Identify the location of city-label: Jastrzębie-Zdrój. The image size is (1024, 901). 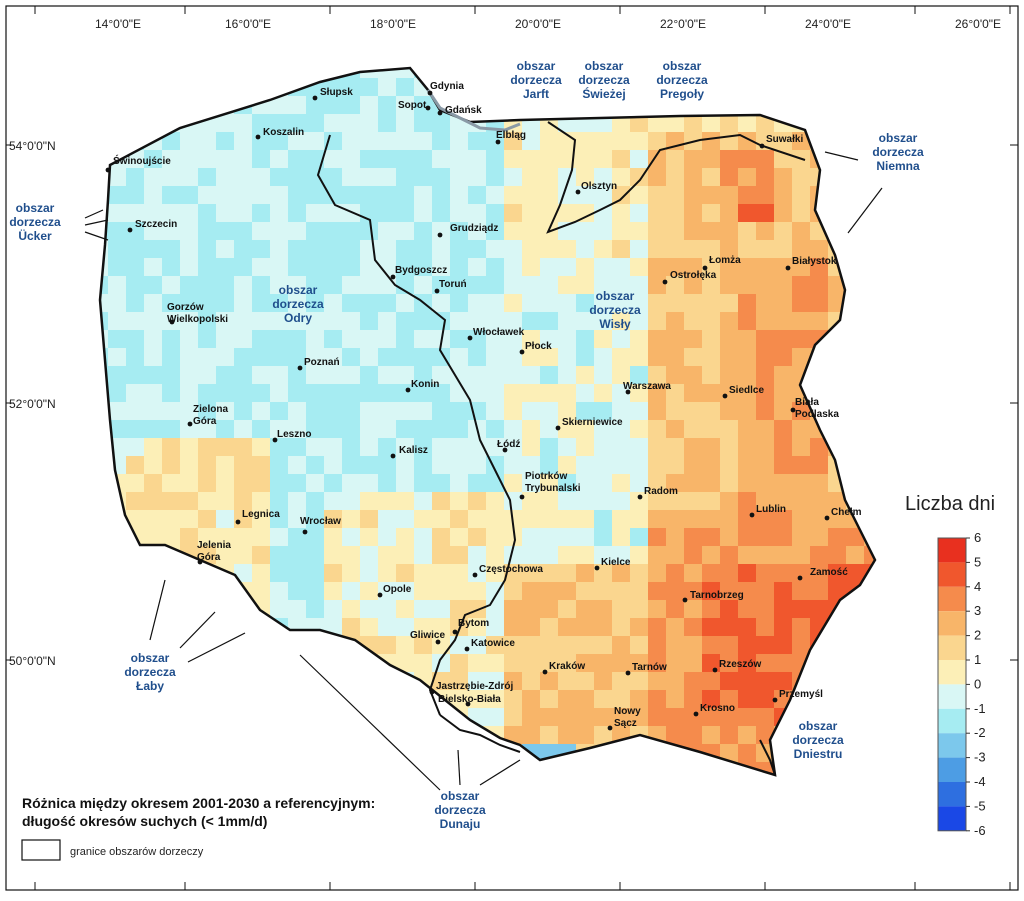
(474, 686).